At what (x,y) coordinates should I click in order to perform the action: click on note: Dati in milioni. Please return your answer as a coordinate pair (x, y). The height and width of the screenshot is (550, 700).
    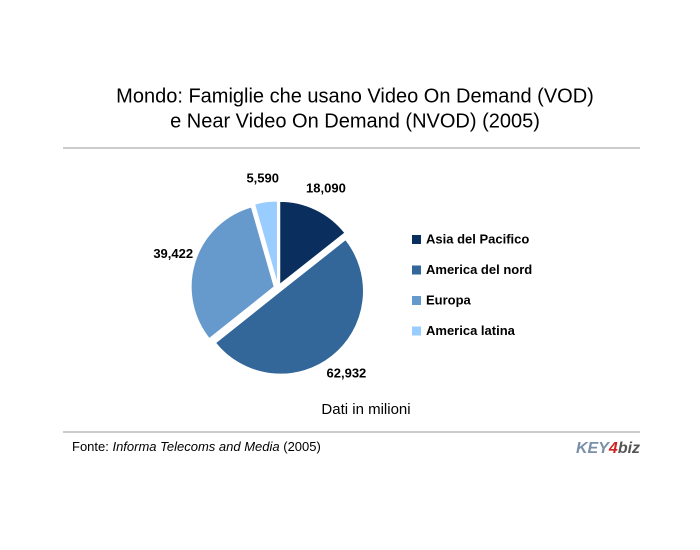
    Looking at the image, I should click on (365, 409).